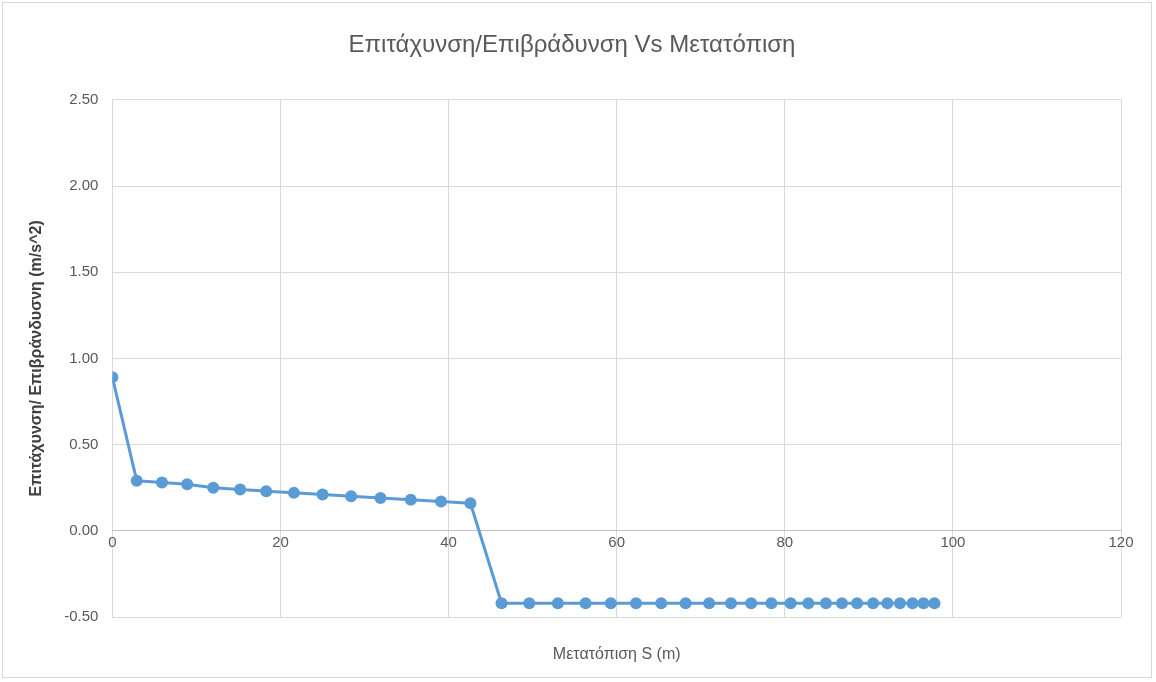 The width and height of the screenshot is (1156, 682). I want to click on x-tick-label: 40, so click(448, 541).